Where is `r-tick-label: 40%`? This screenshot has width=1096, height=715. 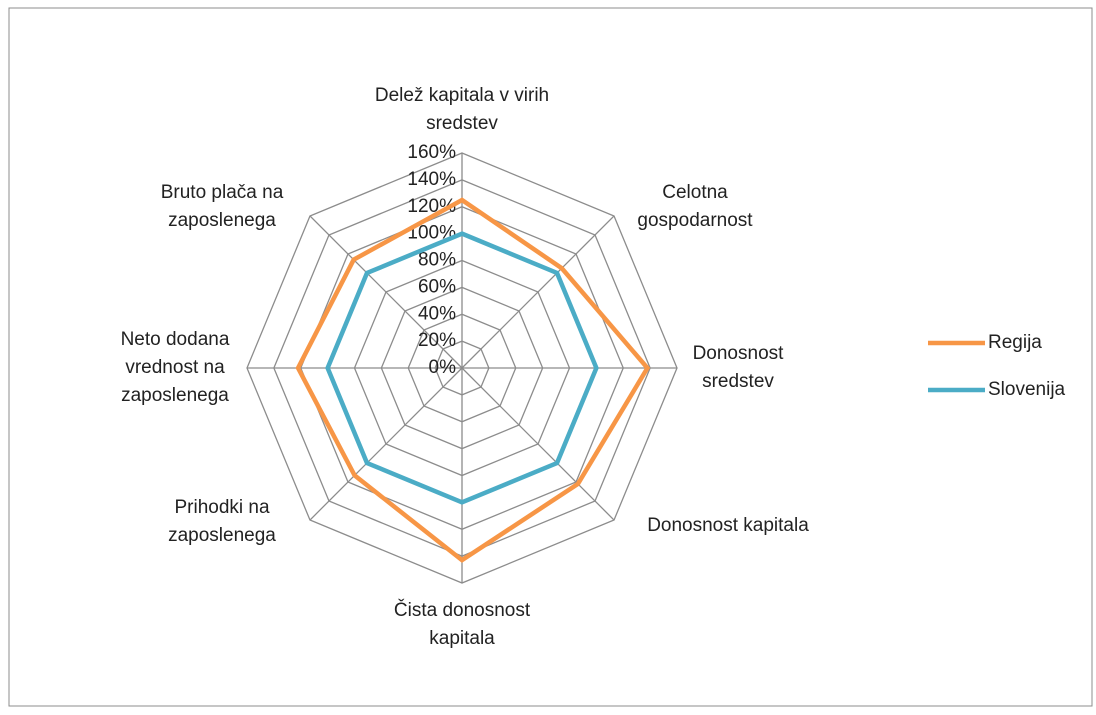 r-tick-label: 40% is located at coordinates (437, 313).